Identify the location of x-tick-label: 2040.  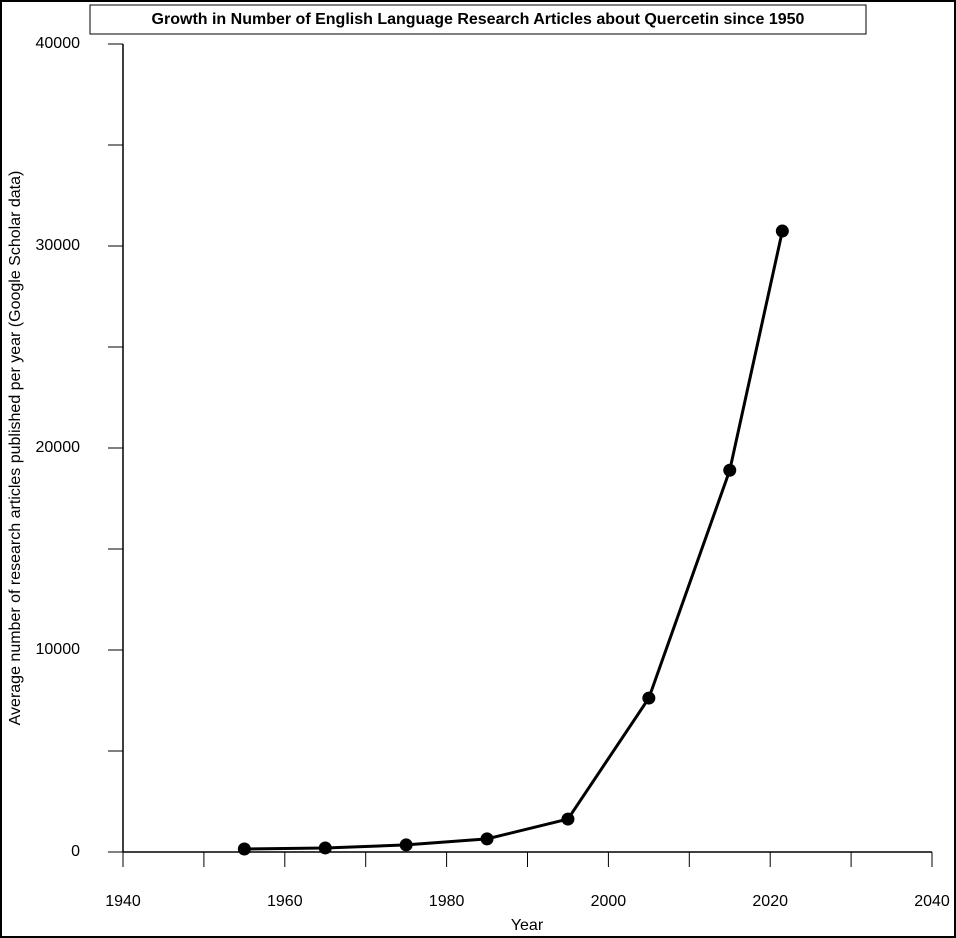
(932, 901).